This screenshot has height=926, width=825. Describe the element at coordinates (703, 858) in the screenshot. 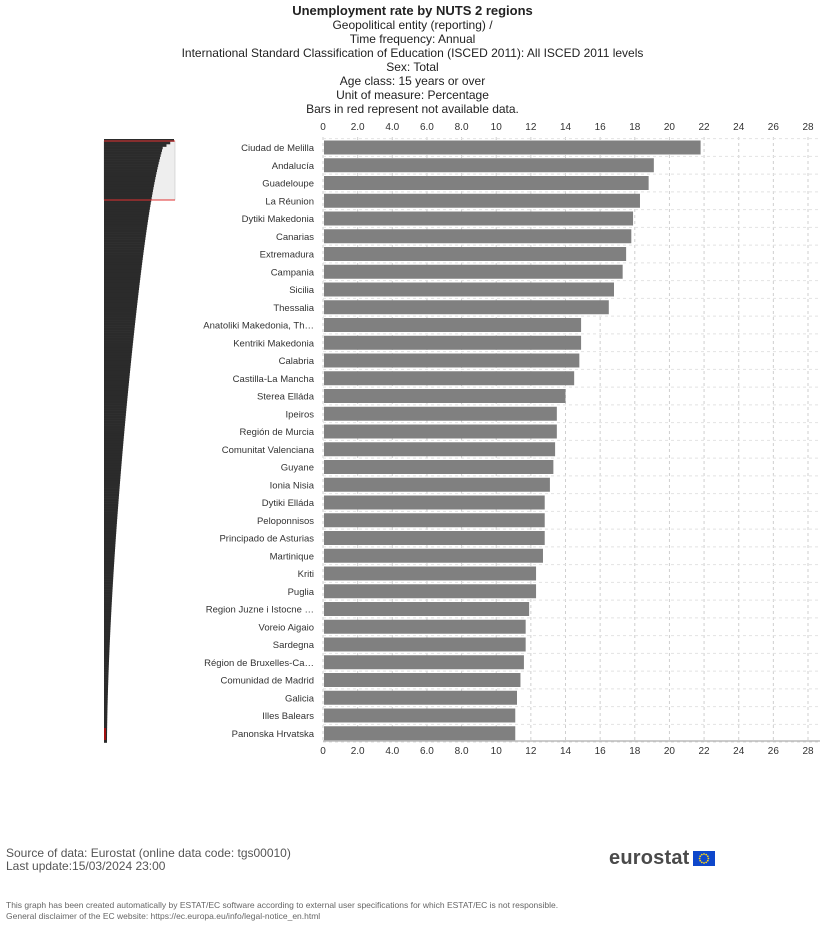

I see `eu-flag-icon` at that location.